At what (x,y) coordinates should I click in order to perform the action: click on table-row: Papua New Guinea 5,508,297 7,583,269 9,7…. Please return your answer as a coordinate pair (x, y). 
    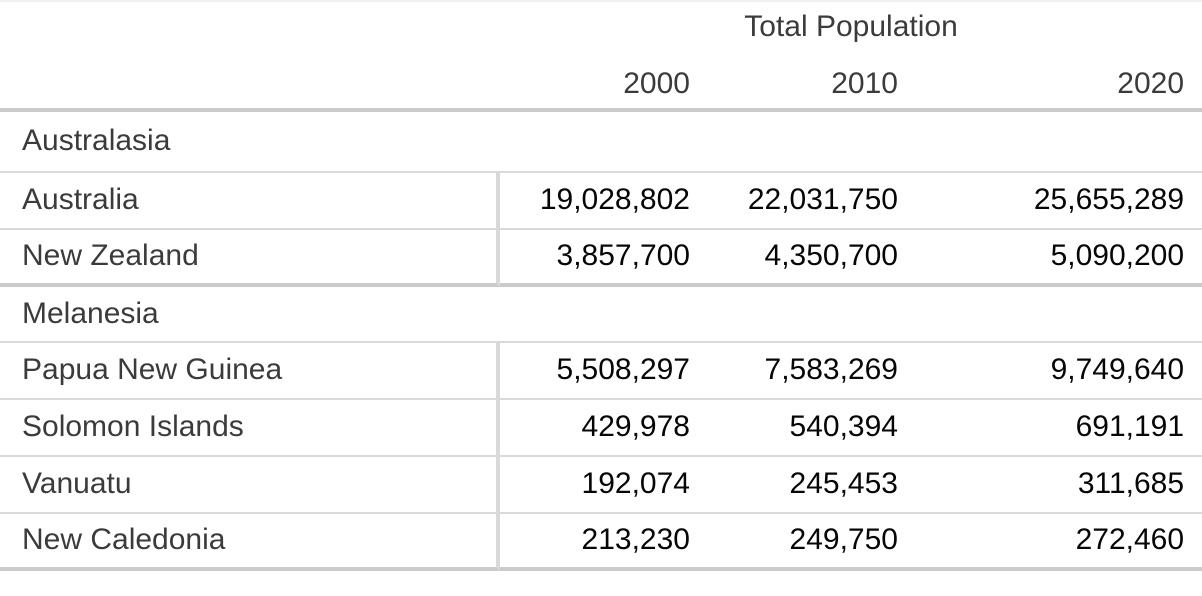
    Looking at the image, I should click on (601, 371).